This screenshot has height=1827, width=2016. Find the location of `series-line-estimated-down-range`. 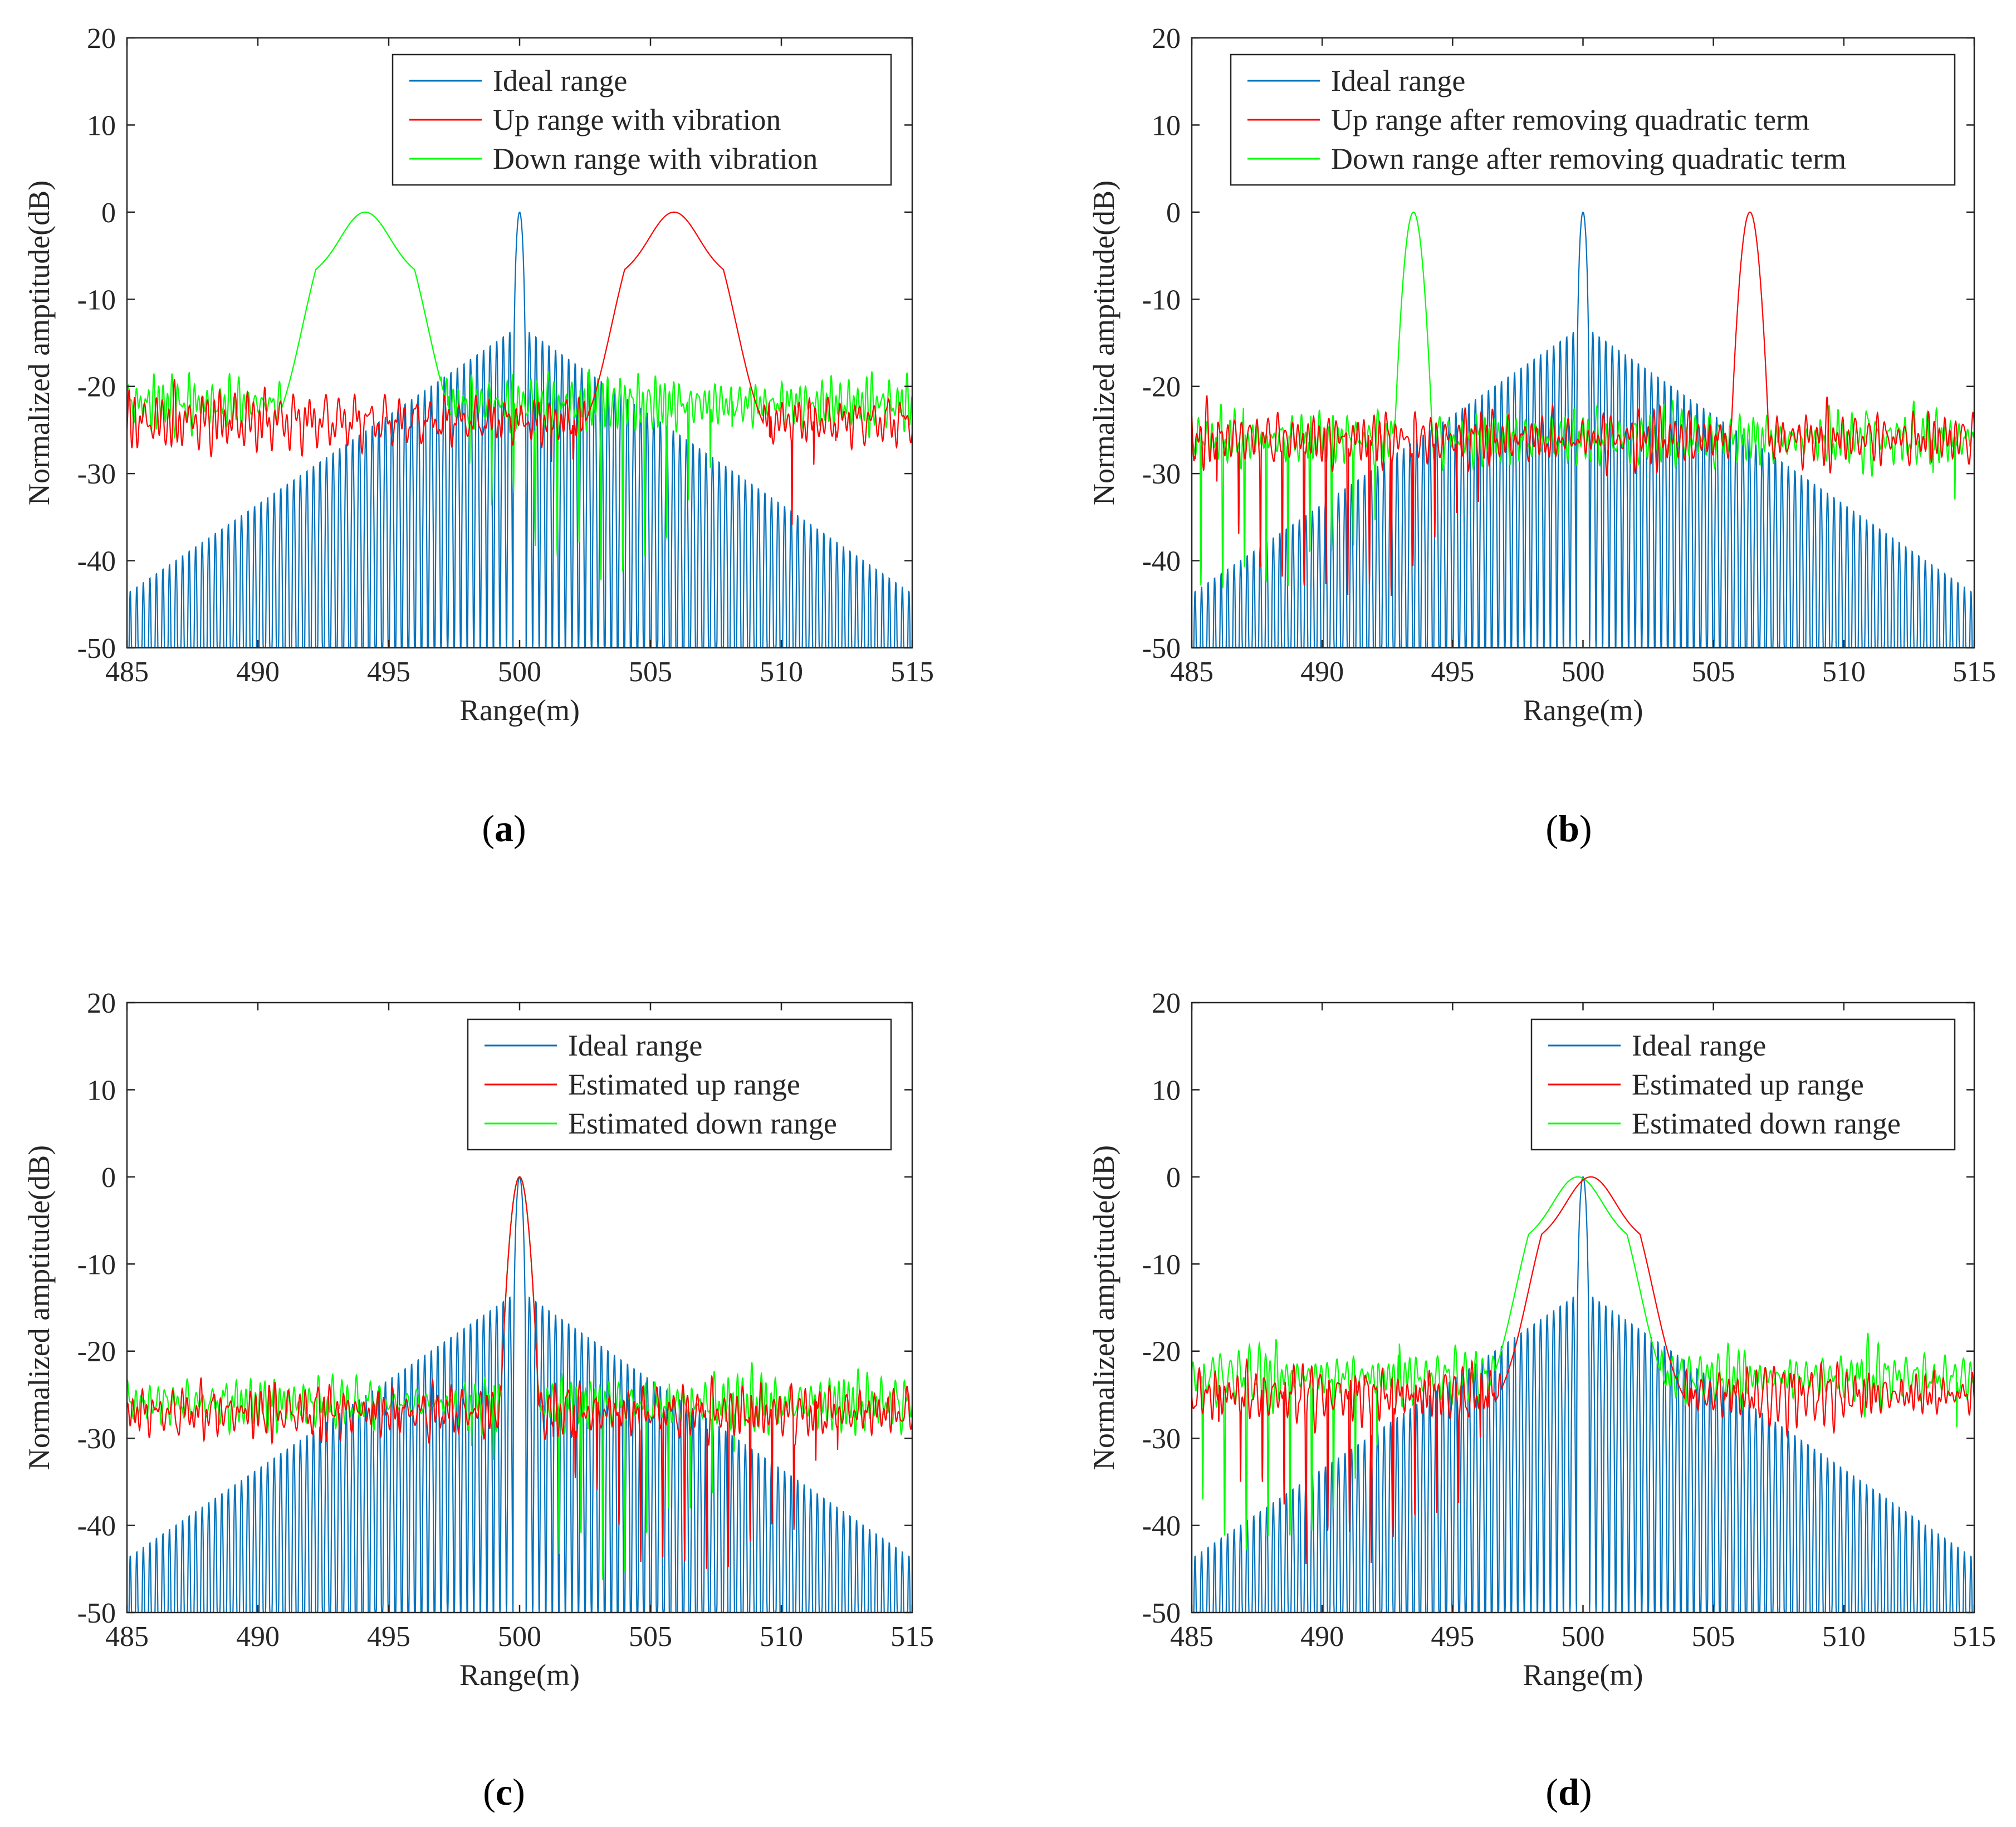

series-line-estimated-down-range is located at coordinates (1583, 1363).